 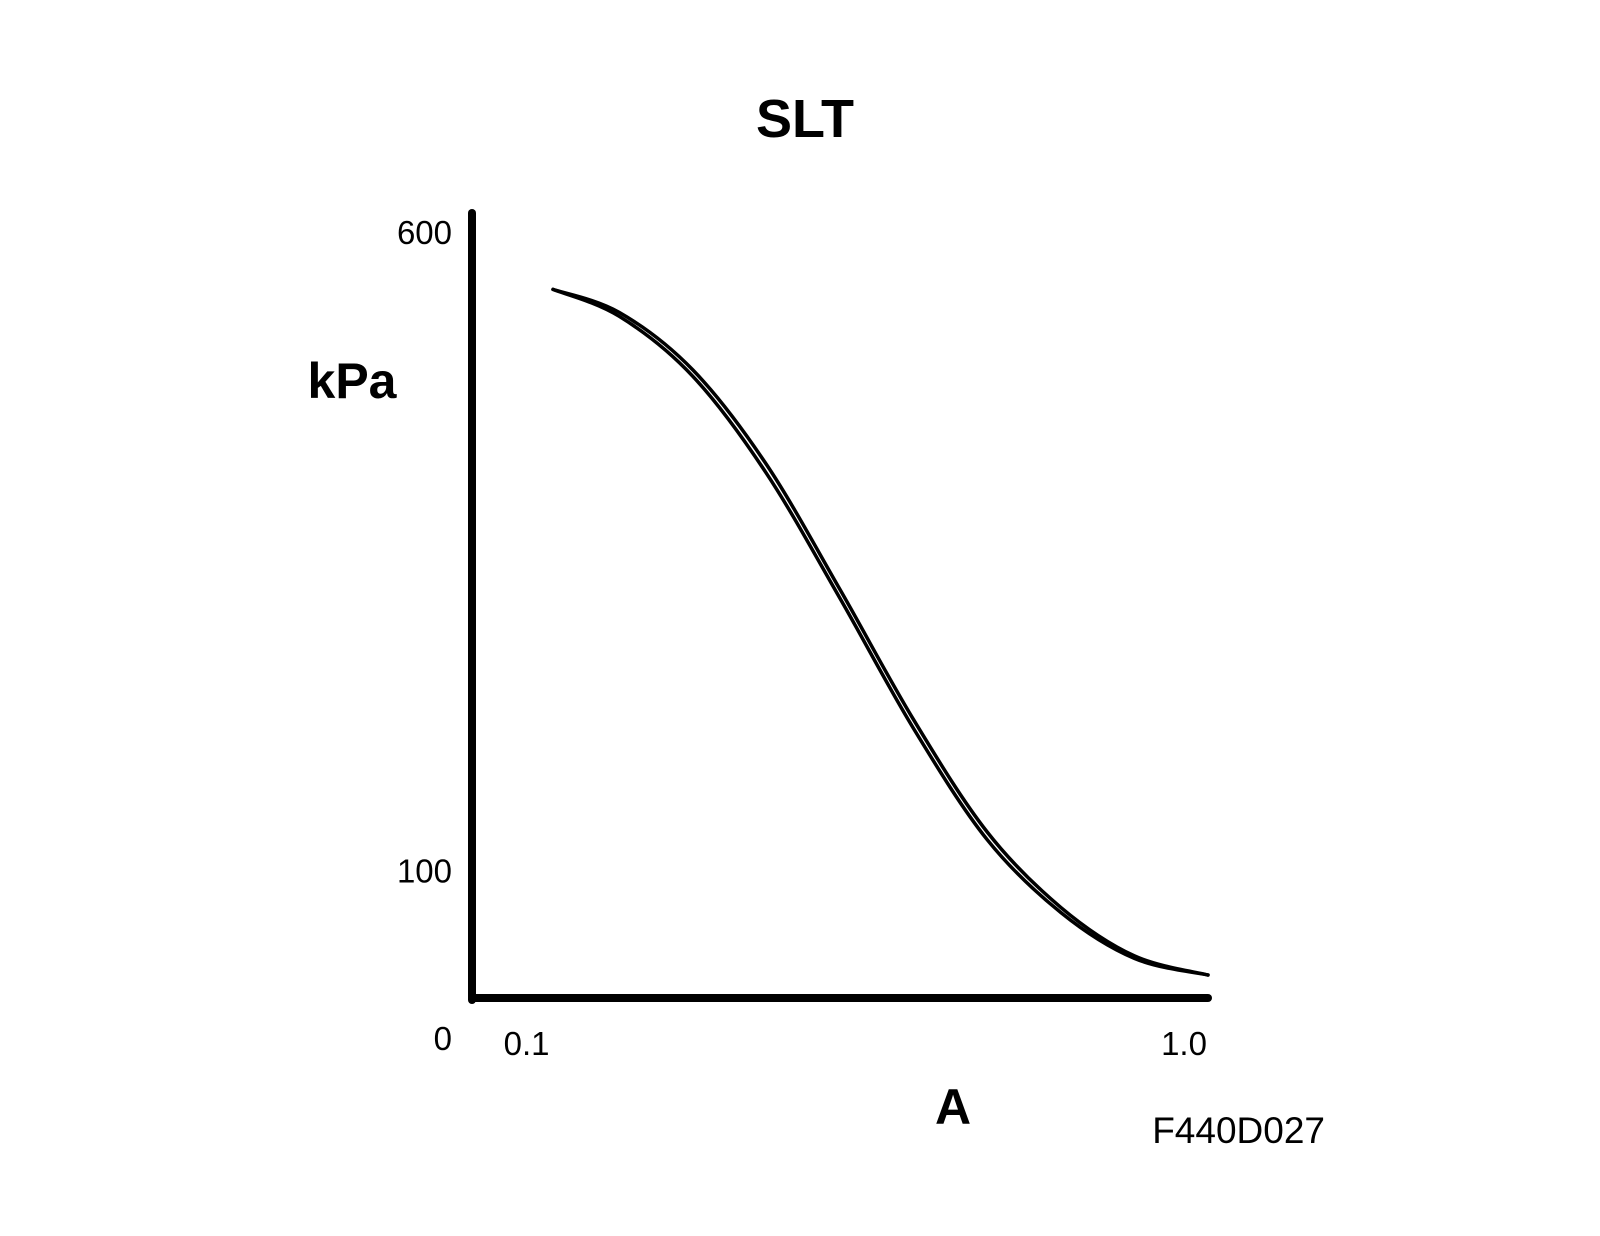 I want to click on y-tick-label-100: 100, so click(x=424, y=870).